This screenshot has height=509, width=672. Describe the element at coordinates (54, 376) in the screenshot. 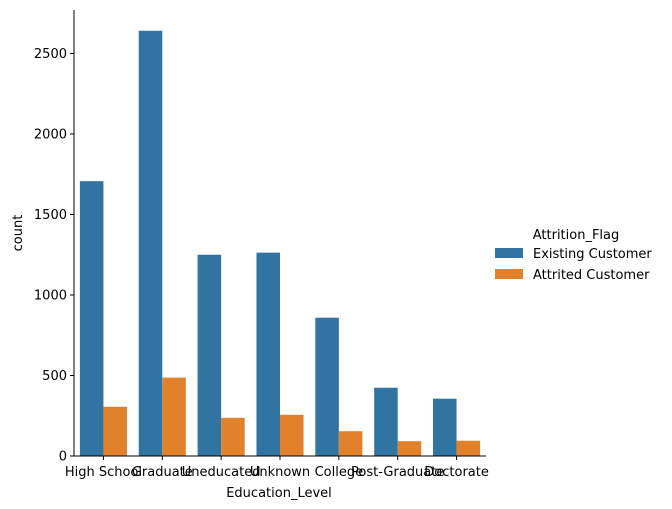

I see `y-tick-label: 500` at that location.